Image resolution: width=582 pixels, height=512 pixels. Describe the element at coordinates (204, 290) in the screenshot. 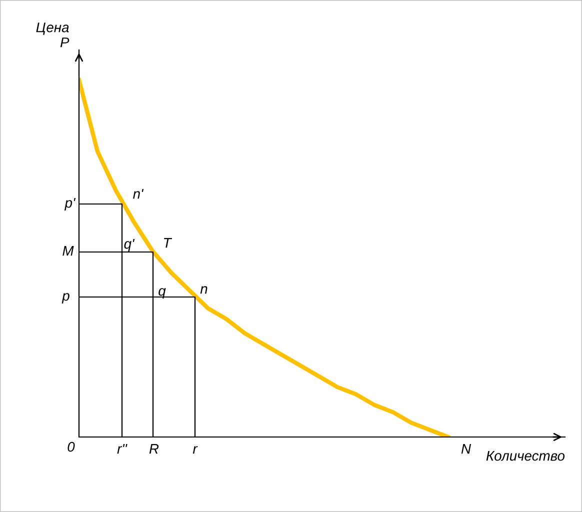

I see `annotation: n` at that location.